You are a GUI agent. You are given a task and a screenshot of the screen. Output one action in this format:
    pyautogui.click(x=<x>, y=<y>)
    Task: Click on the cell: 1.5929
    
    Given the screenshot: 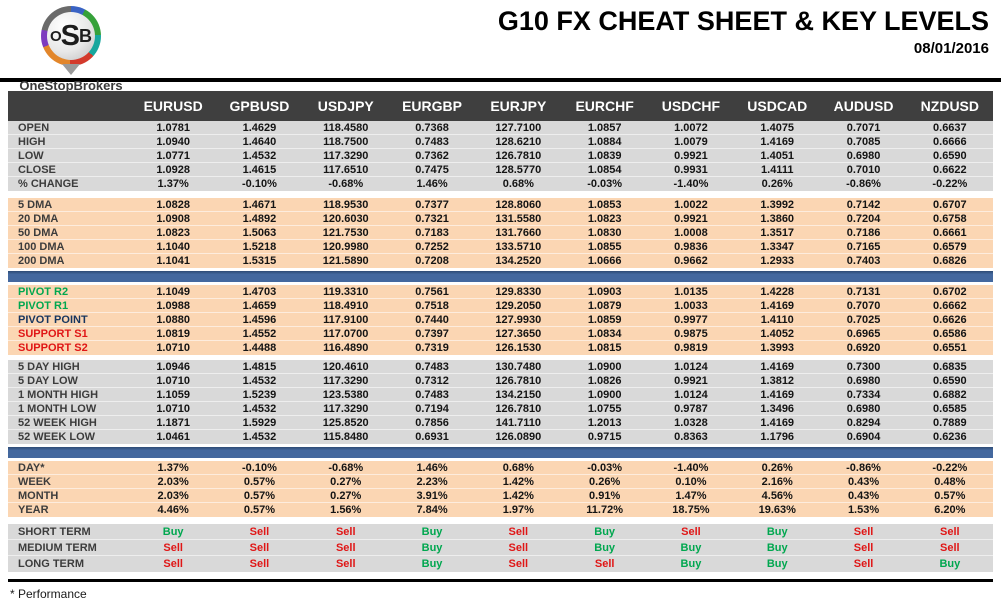 What is the action you would take?
    pyautogui.click(x=259, y=422)
    